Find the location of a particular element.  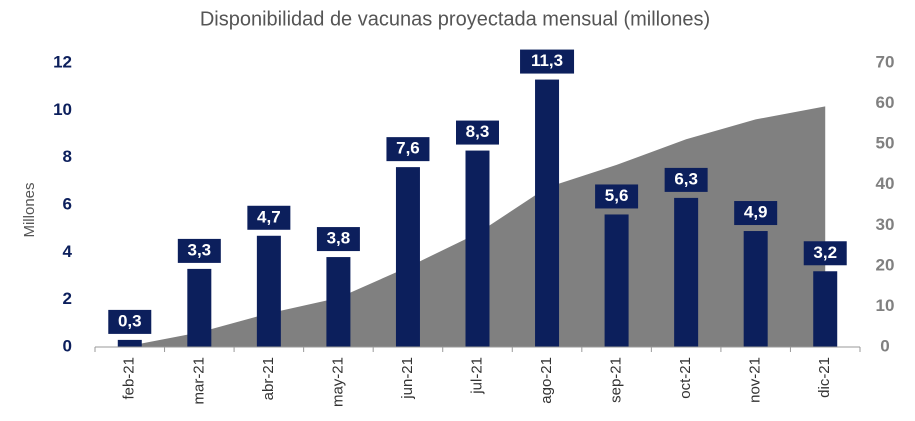

y2-tick-label: 0 is located at coordinates (884, 345).